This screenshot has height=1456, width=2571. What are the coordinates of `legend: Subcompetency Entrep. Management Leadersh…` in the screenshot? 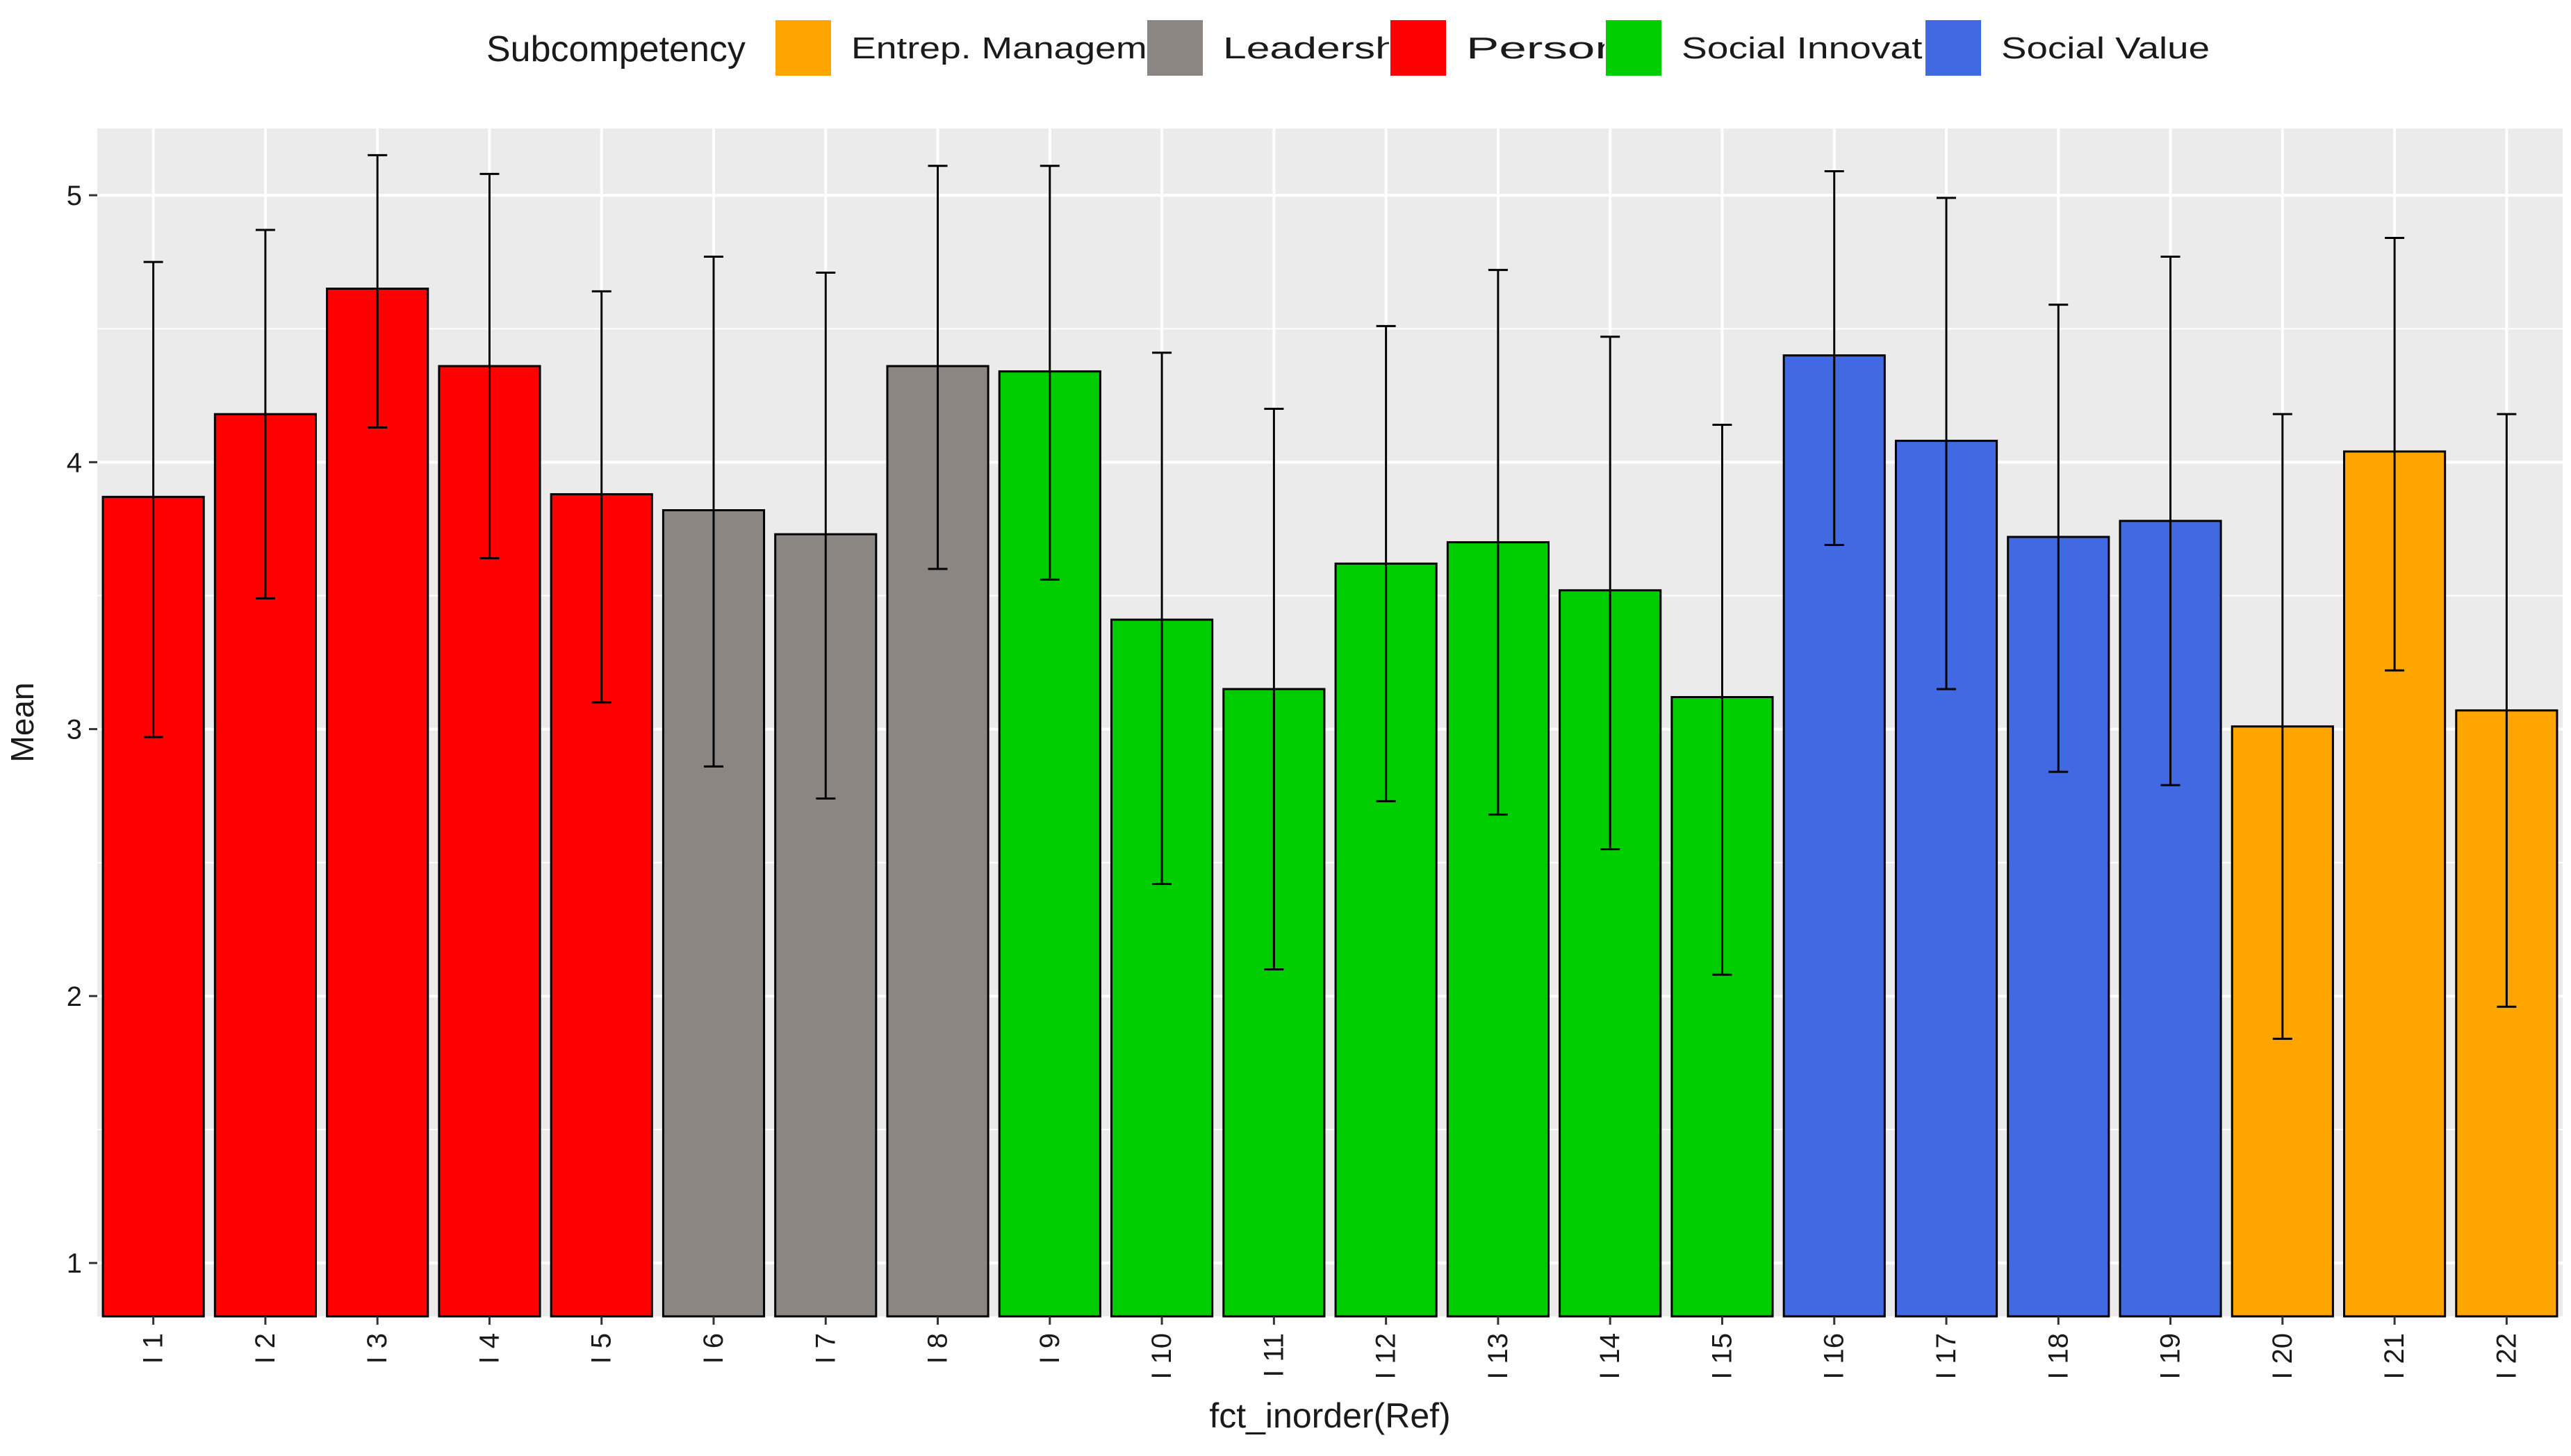 It's located at (1348, 48).